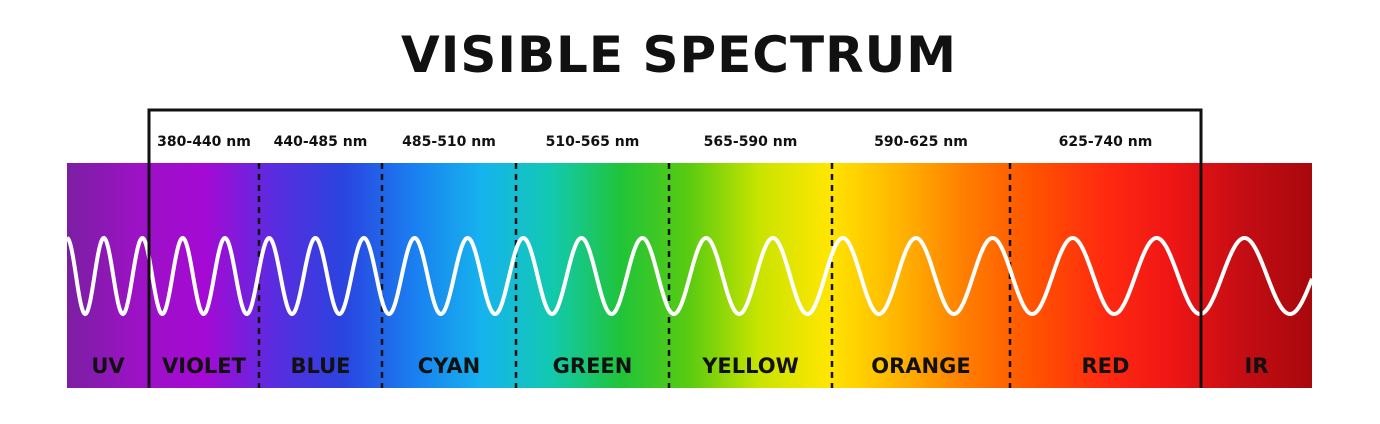 The width and height of the screenshot is (1380, 424). What do you see at coordinates (204, 366) in the screenshot?
I see `band-label-violet: VIOLET` at bounding box center [204, 366].